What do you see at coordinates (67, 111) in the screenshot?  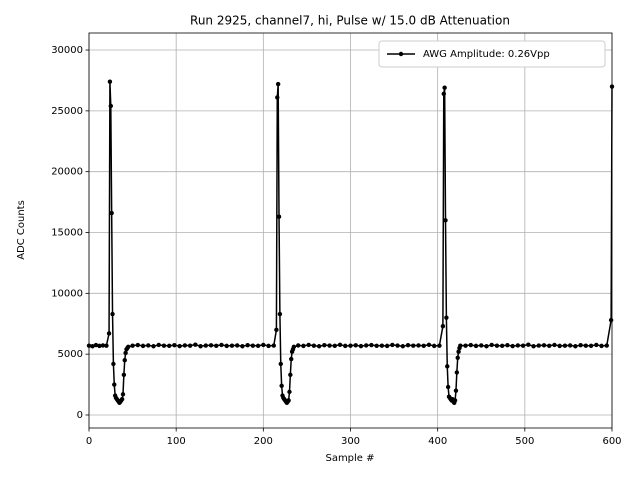 I see `y-tick-label: 25000` at bounding box center [67, 111].